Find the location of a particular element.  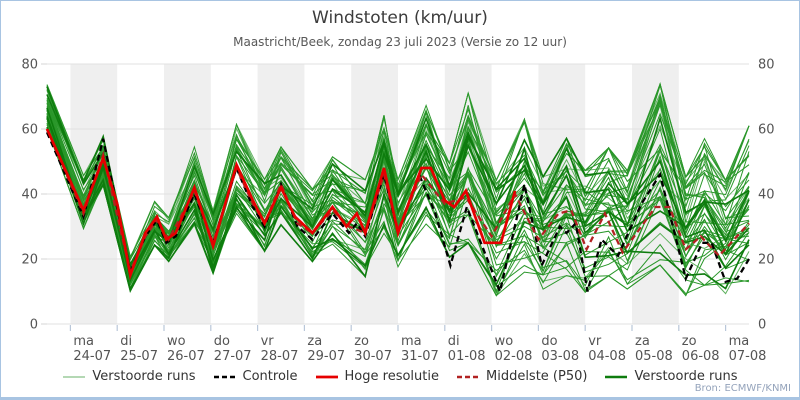

x-tick-date: 02-08 is located at coordinates (514, 356).